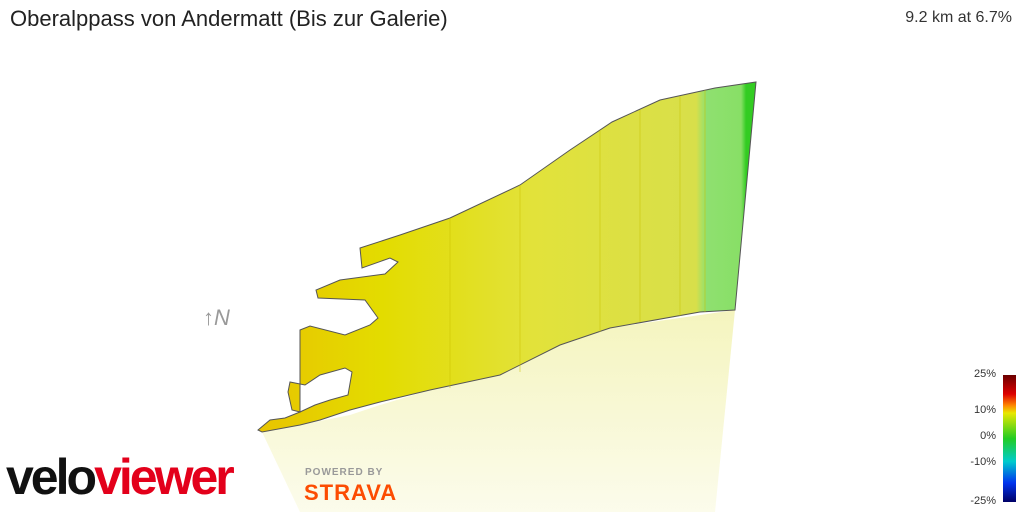 The width and height of the screenshot is (1024, 512). I want to click on gradient-scale-bar, so click(1009, 438).